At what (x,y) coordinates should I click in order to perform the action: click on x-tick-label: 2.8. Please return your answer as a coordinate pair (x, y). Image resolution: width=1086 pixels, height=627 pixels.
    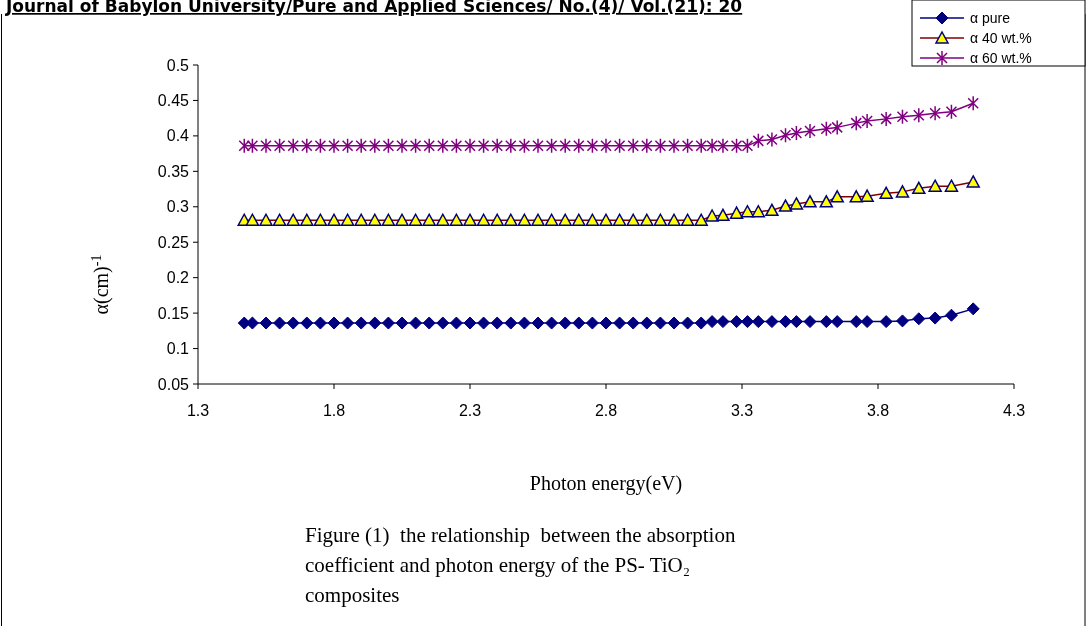
    Looking at the image, I should click on (606, 410).